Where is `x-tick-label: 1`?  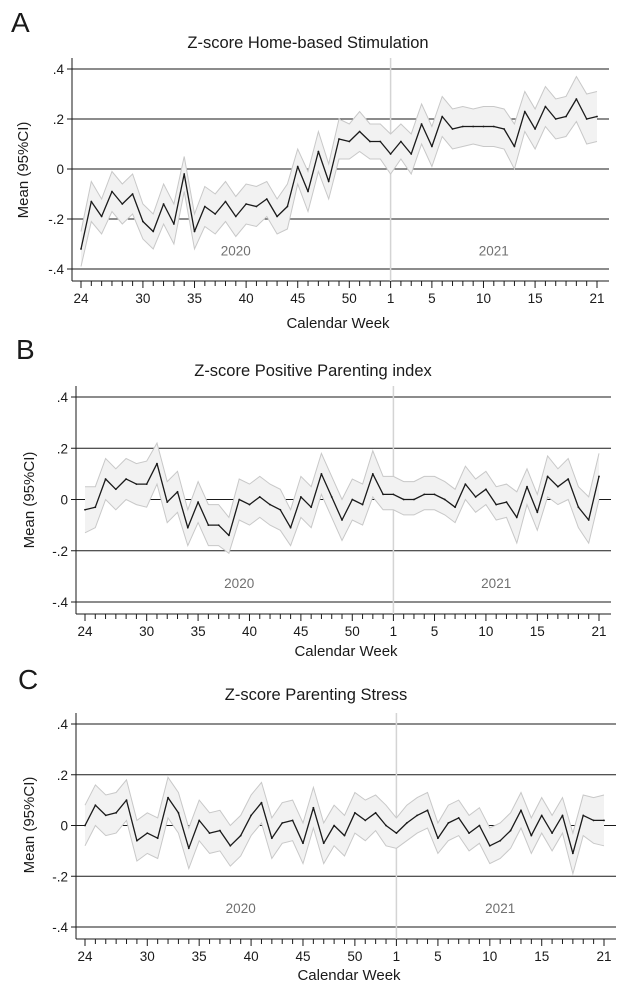 x-tick-label: 1 is located at coordinates (397, 956).